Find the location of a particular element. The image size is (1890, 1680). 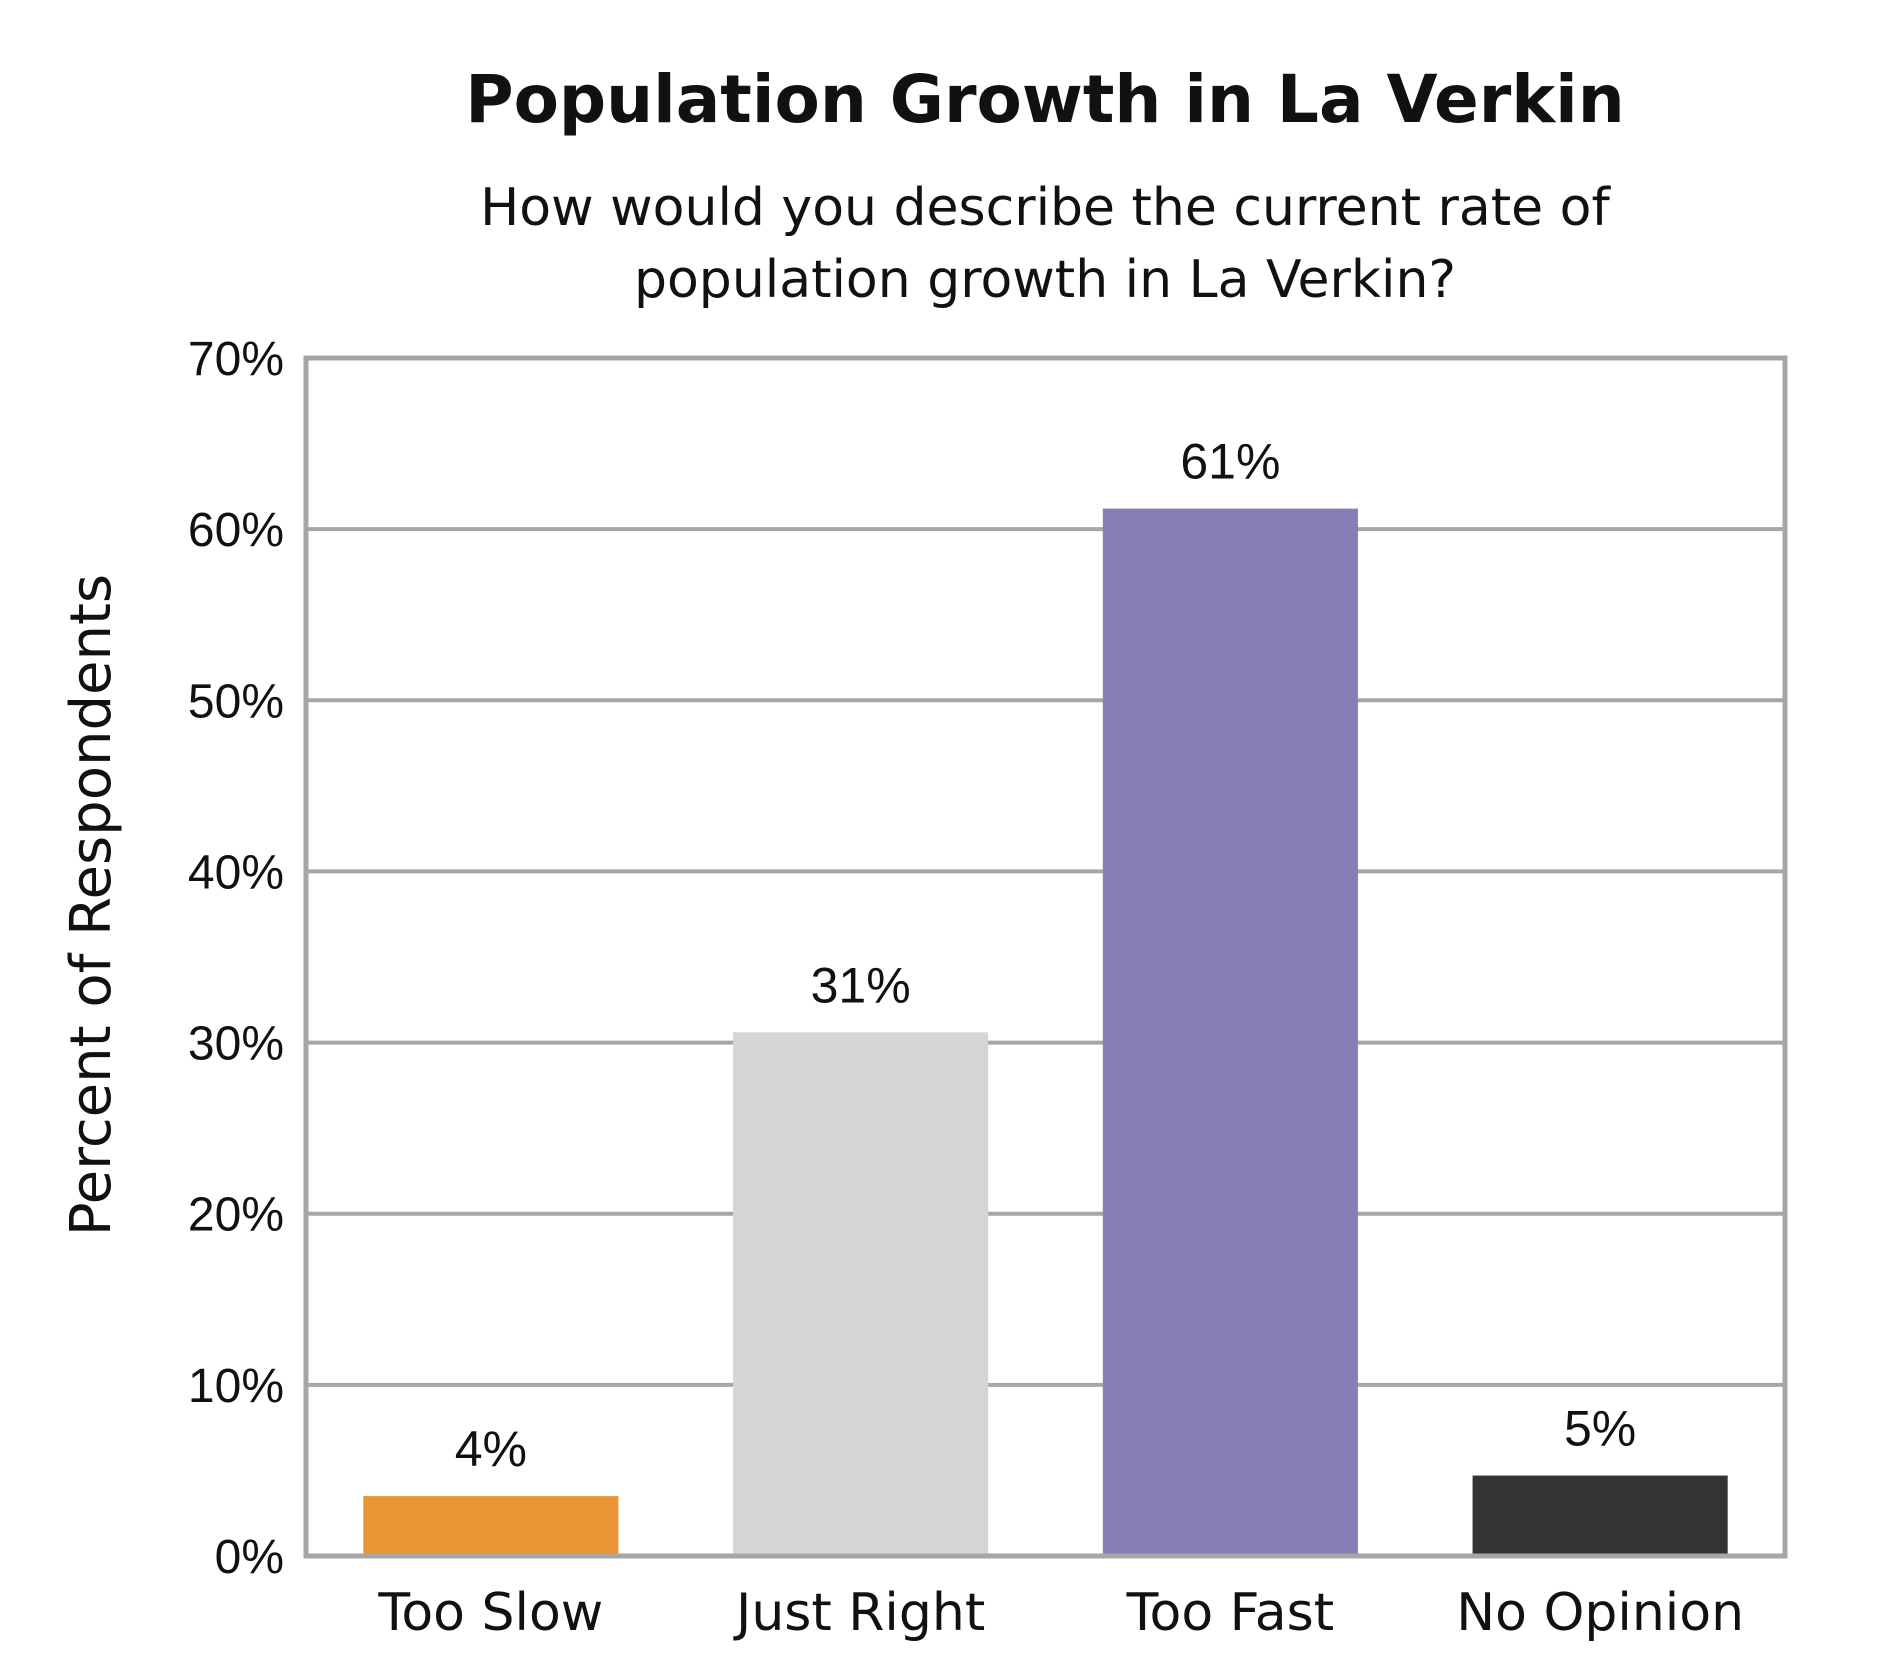

data-label: 61% is located at coordinates (1230, 462).